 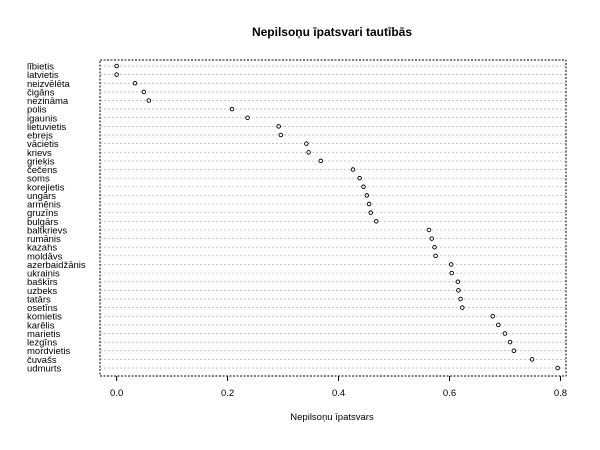 What do you see at coordinates (560, 393) in the screenshot?
I see `x-tick-label: 0.8` at bounding box center [560, 393].